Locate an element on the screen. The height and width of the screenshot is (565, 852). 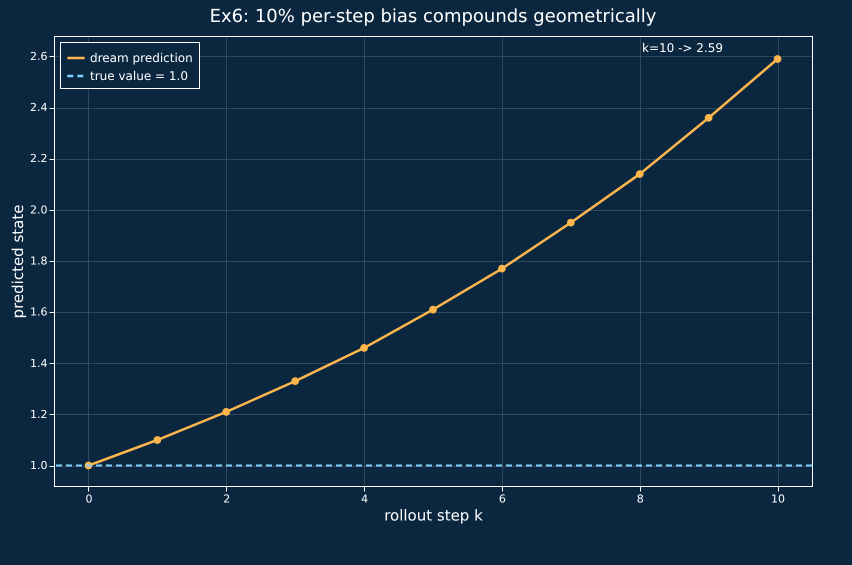
y-tick-label: 2.6 is located at coordinates (39, 56).